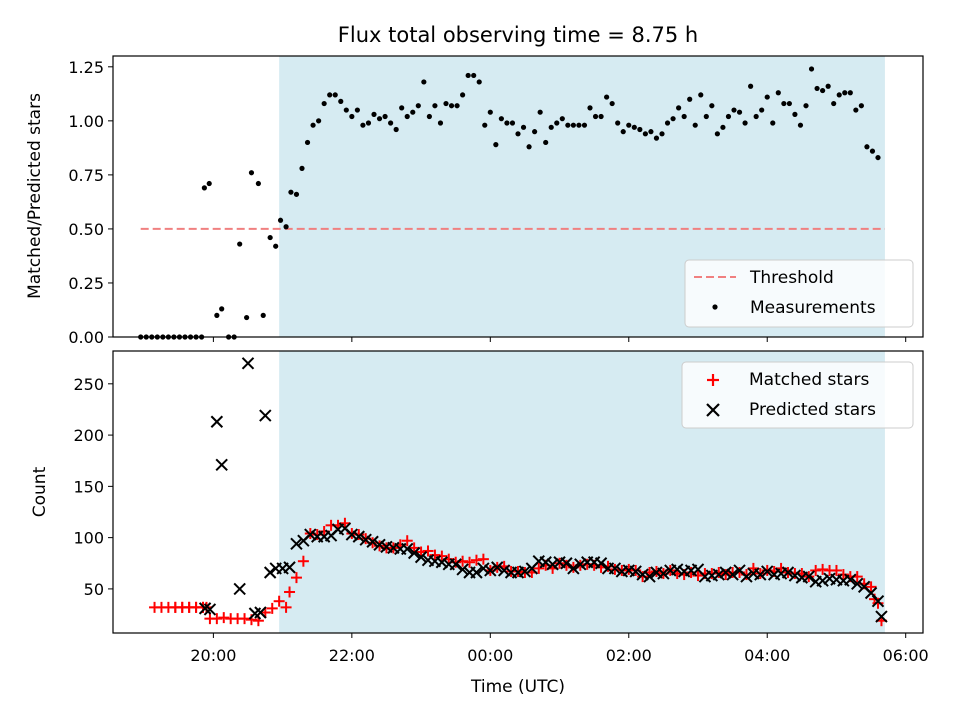 The image size is (960, 720). Describe the element at coordinates (88, 486) in the screenshot. I see `bottom-y-tick-label: 150` at that location.